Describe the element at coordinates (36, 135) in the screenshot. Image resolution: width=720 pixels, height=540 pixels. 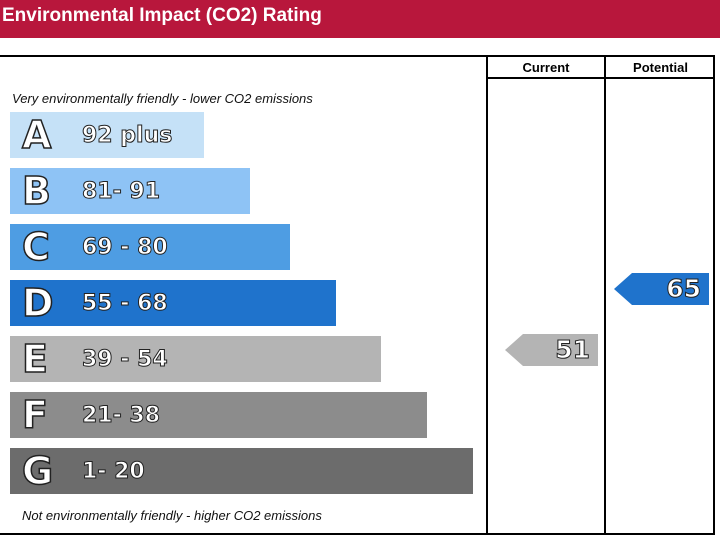
I see `band-letter: A` at that location.